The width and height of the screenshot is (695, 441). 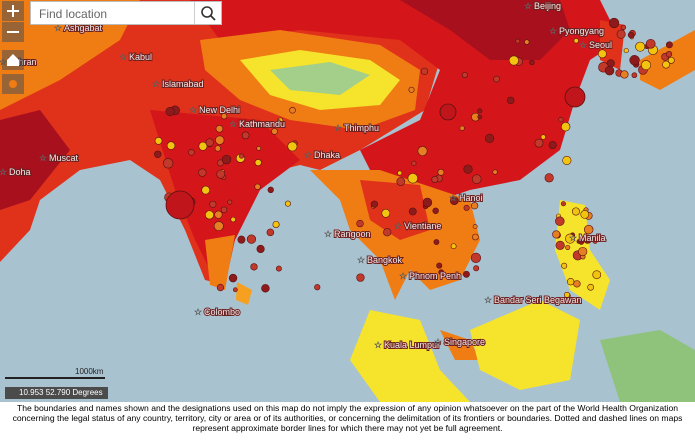 I want to click on city-label: Manila, so click(x=592, y=238).